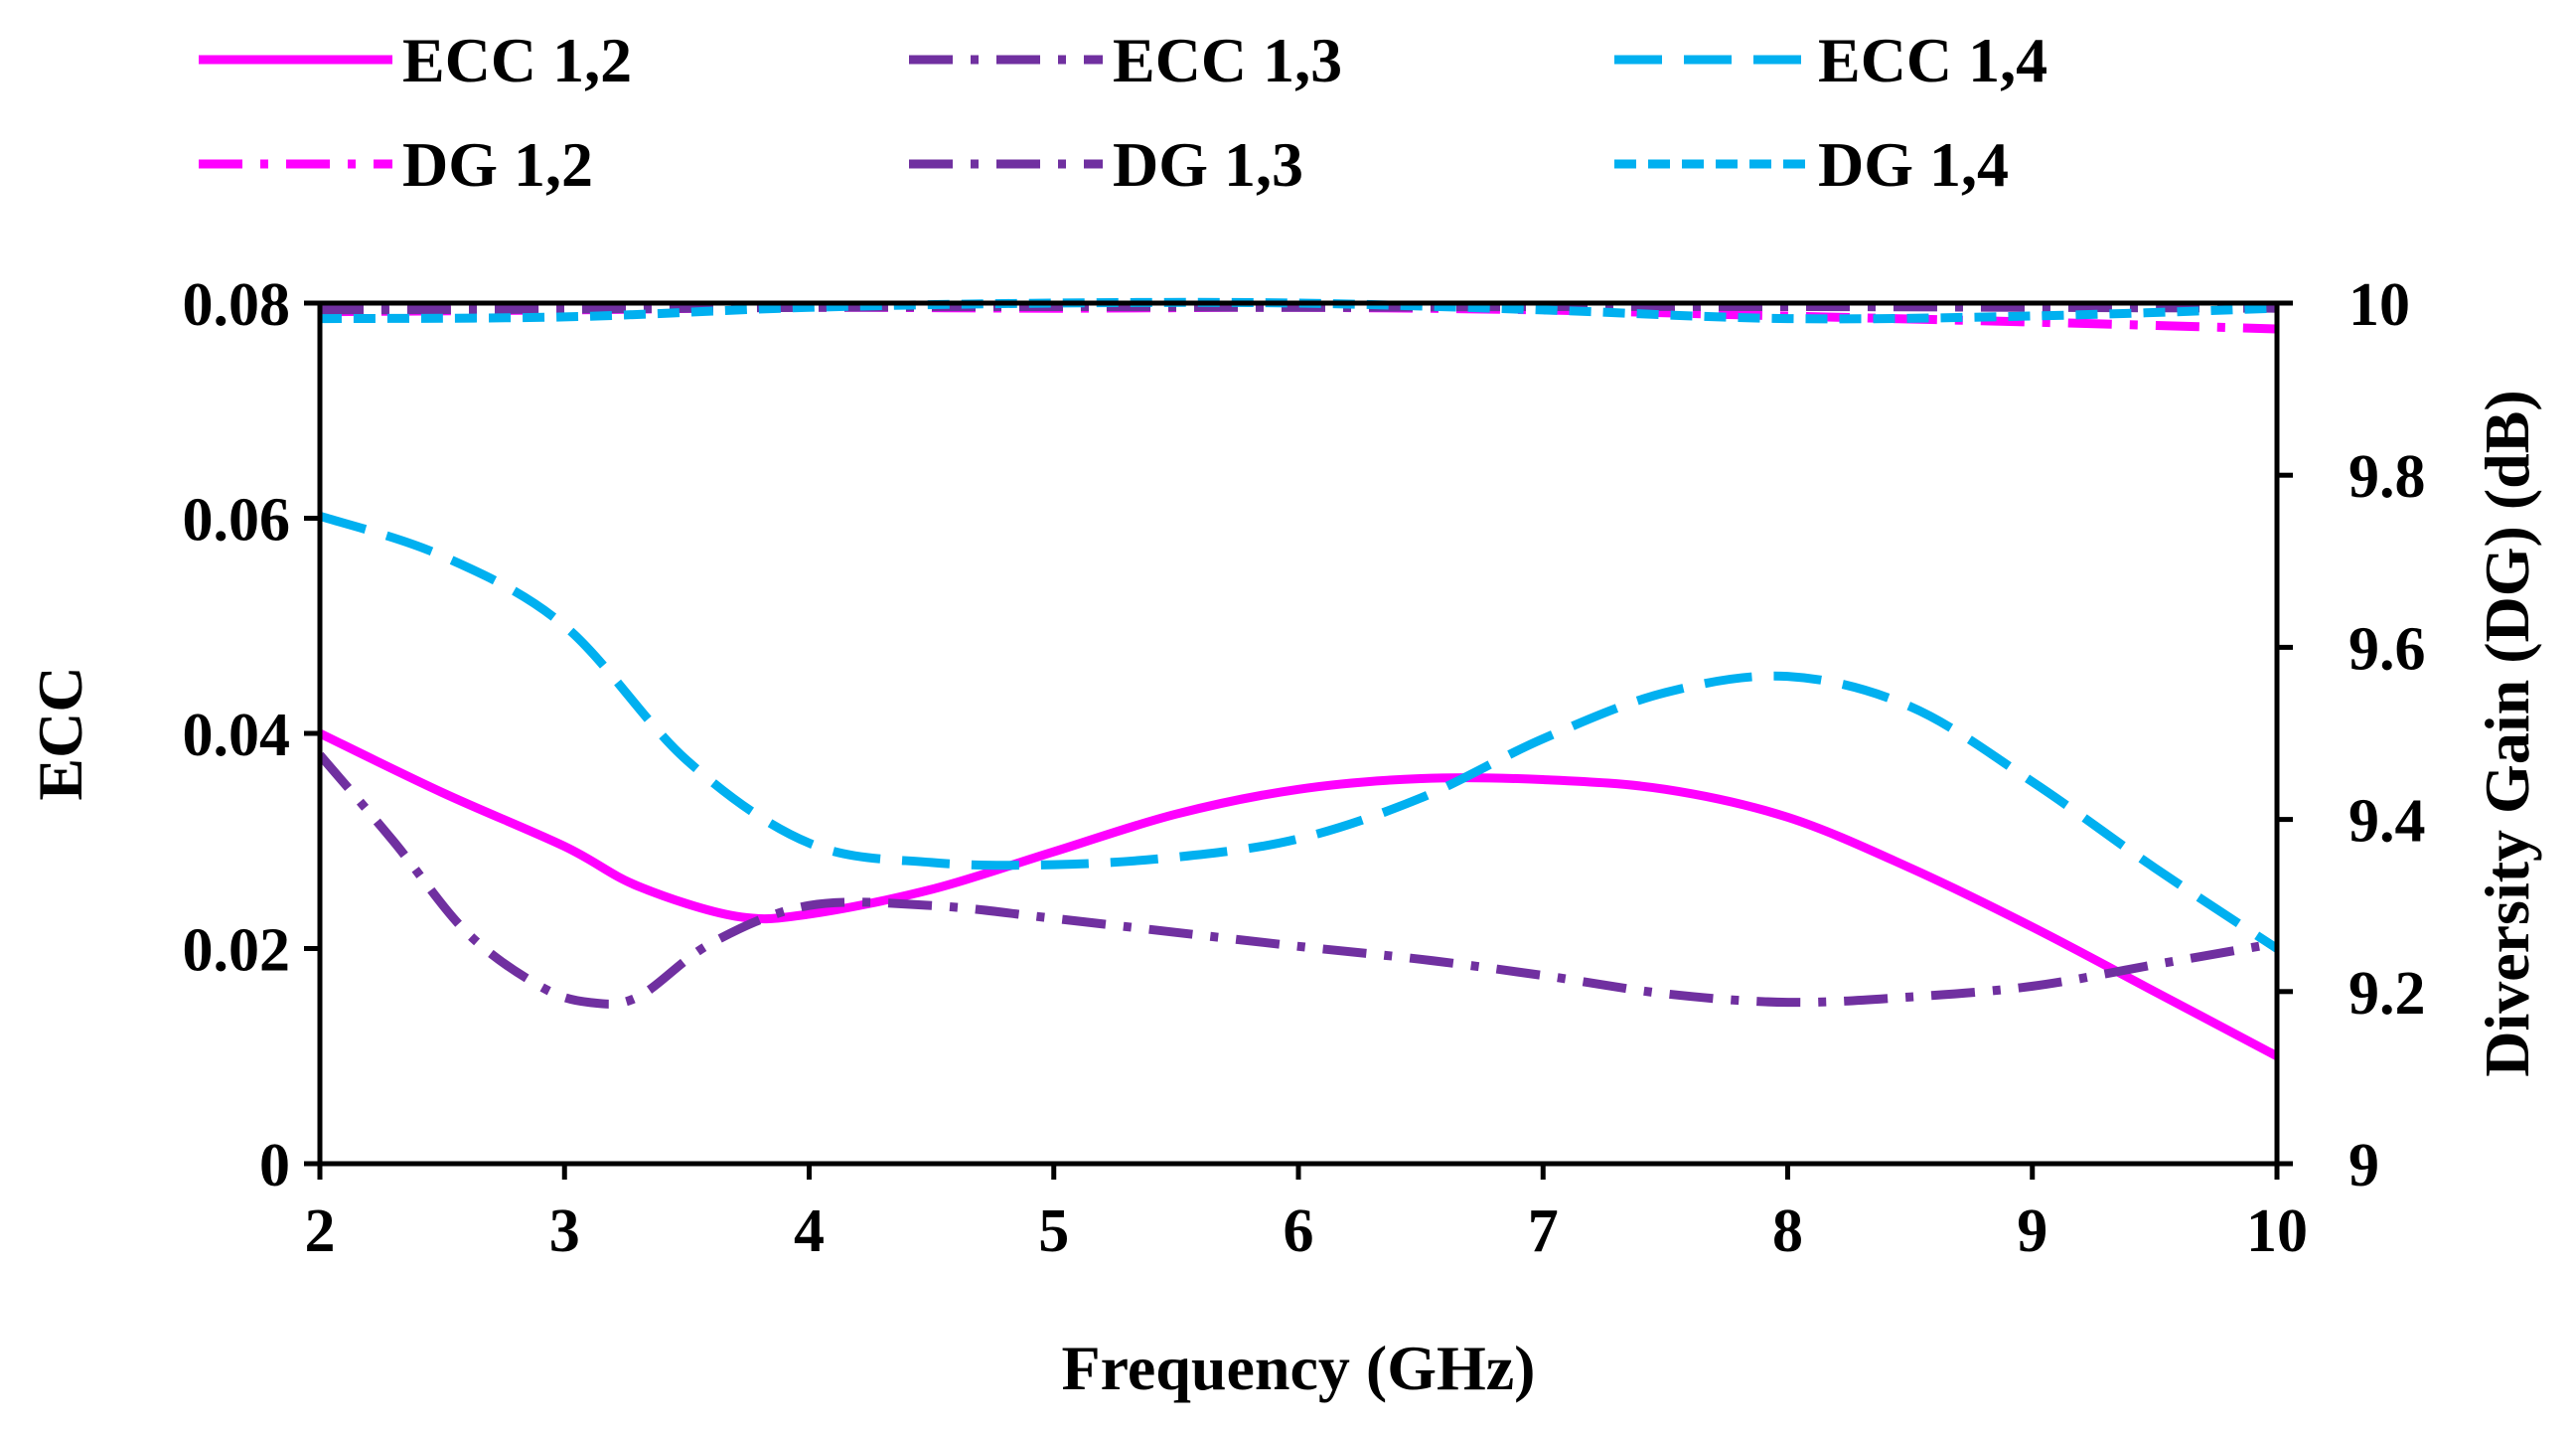 The image size is (2576, 1432). What do you see at coordinates (517, 60) in the screenshot?
I see `legend-label-ecc-1-2: ECC 1,2` at bounding box center [517, 60].